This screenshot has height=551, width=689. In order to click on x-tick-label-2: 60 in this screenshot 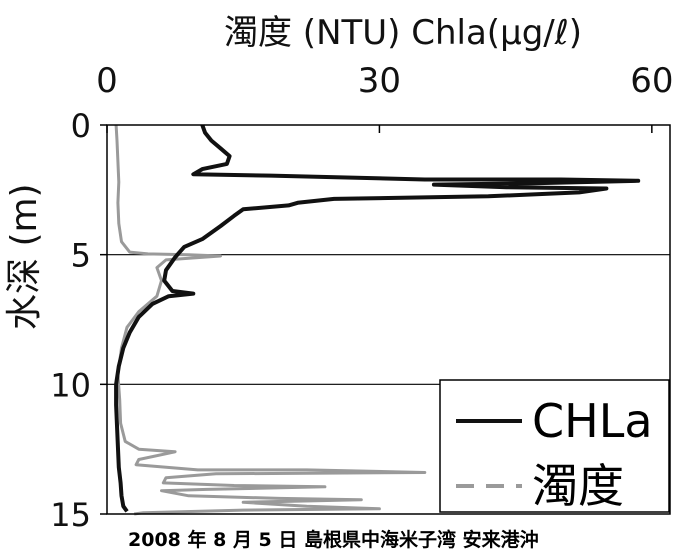, I will do `click(651, 81)`.